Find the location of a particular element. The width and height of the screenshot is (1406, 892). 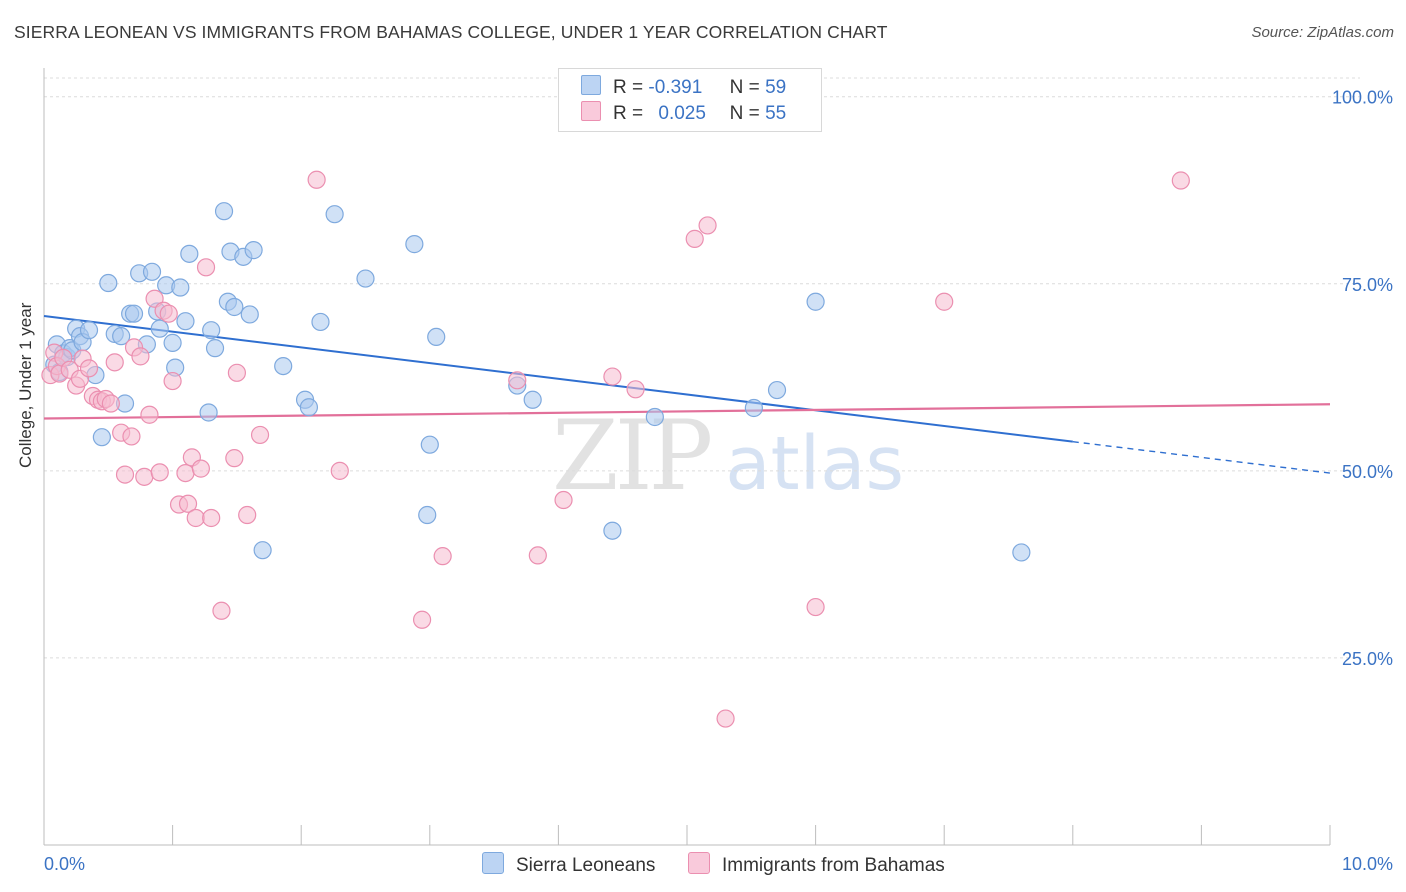

legend-swatch-pink is located at coordinates (591, 111).